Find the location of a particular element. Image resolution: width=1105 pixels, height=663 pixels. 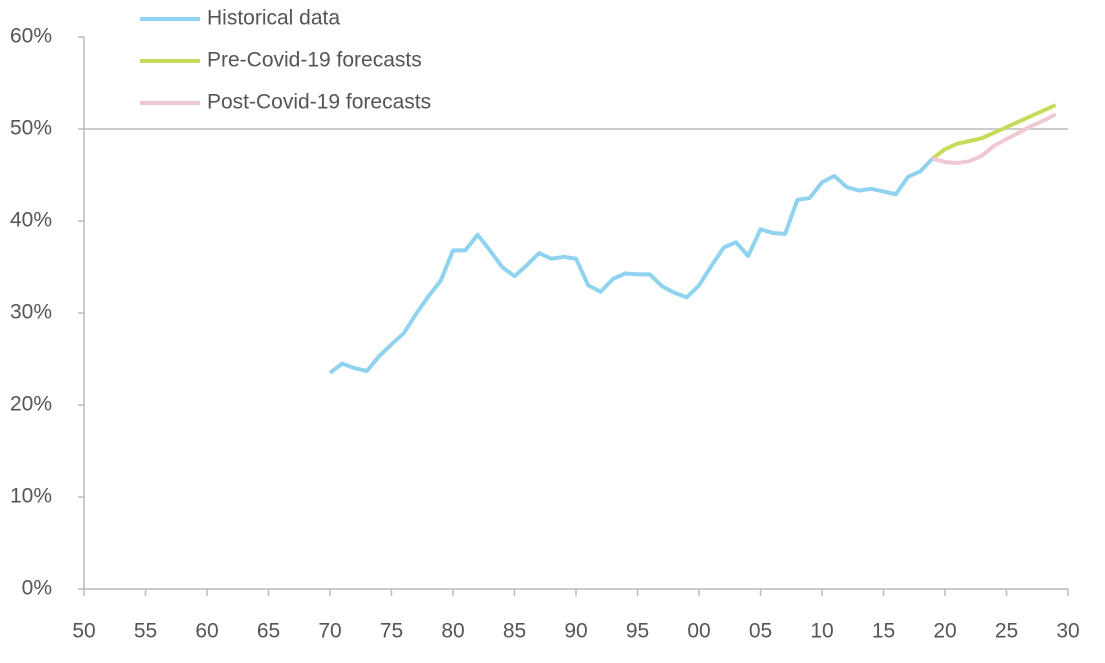

x-tick-label: 75 is located at coordinates (391, 631).